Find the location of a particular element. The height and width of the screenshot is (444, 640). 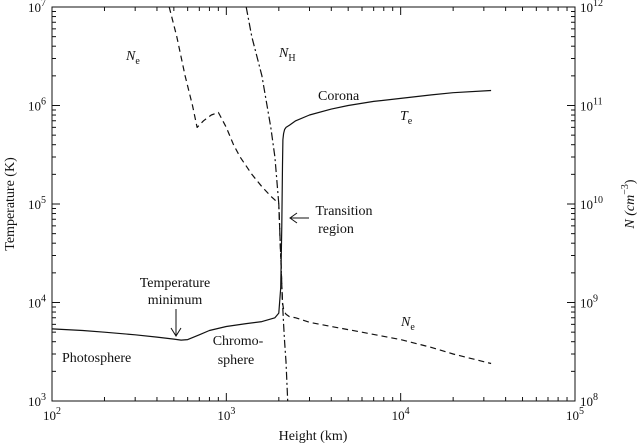

arrow-transition is located at coordinates (299, 218).